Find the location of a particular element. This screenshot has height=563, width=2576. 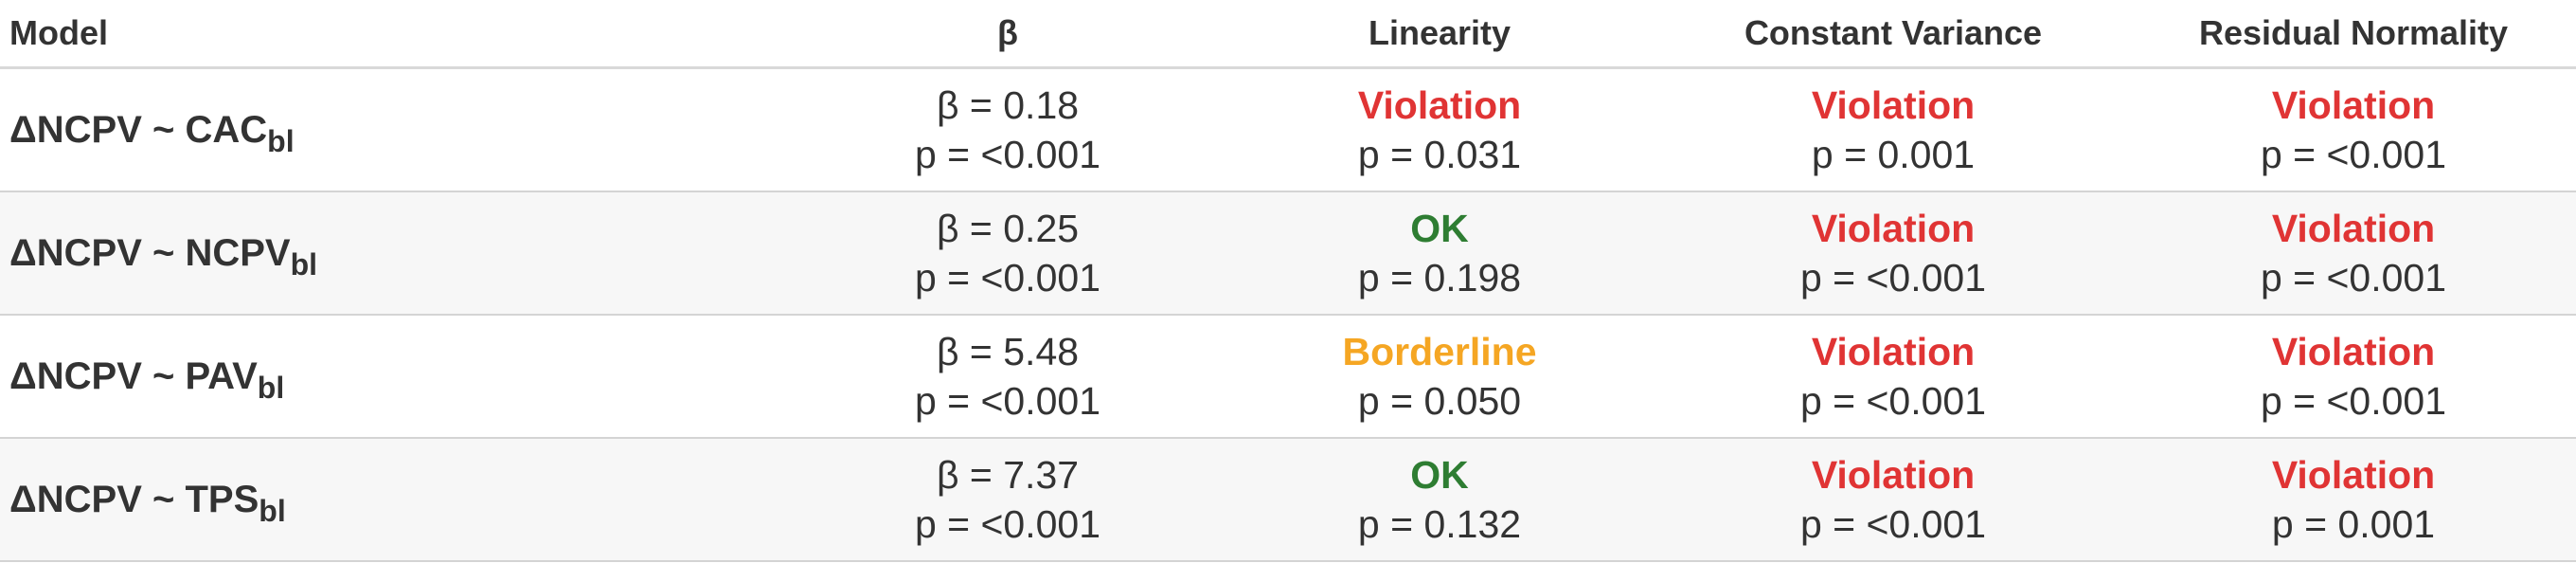

constant-variance-p-value: p = 0.001 is located at coordinates (1893, 154).